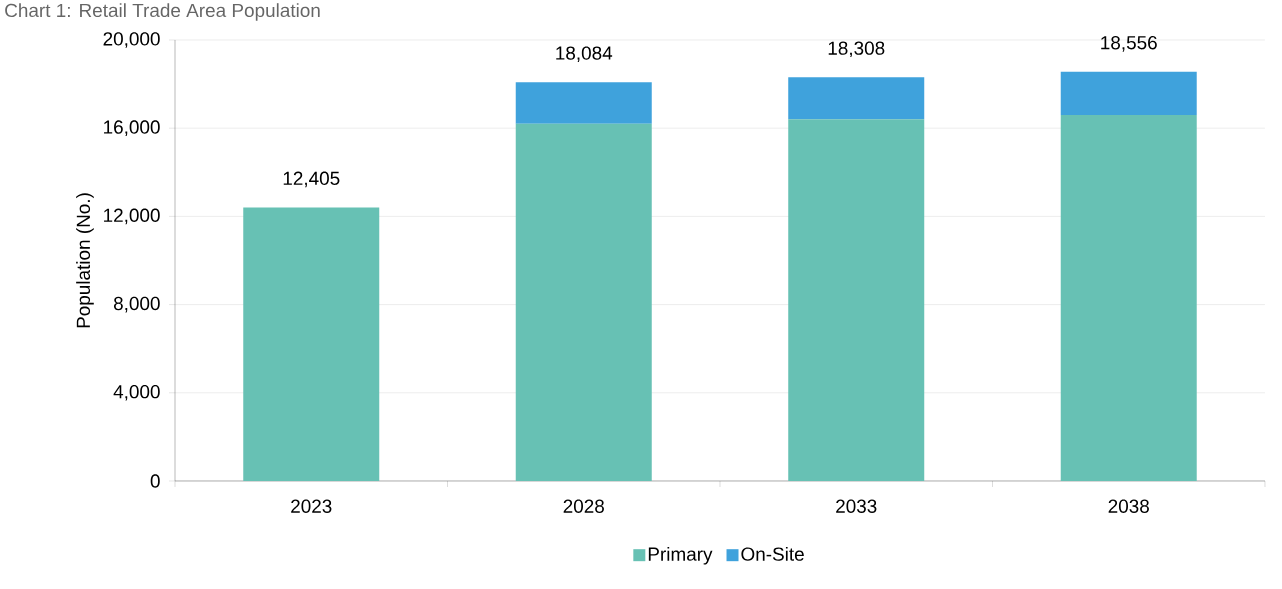 Image resolution: width=1282 pixels, height=589 pixels. Describe the element at coordinates (1128, 506) in the screenshot. I see `x-tick-label: 2038` at that location.